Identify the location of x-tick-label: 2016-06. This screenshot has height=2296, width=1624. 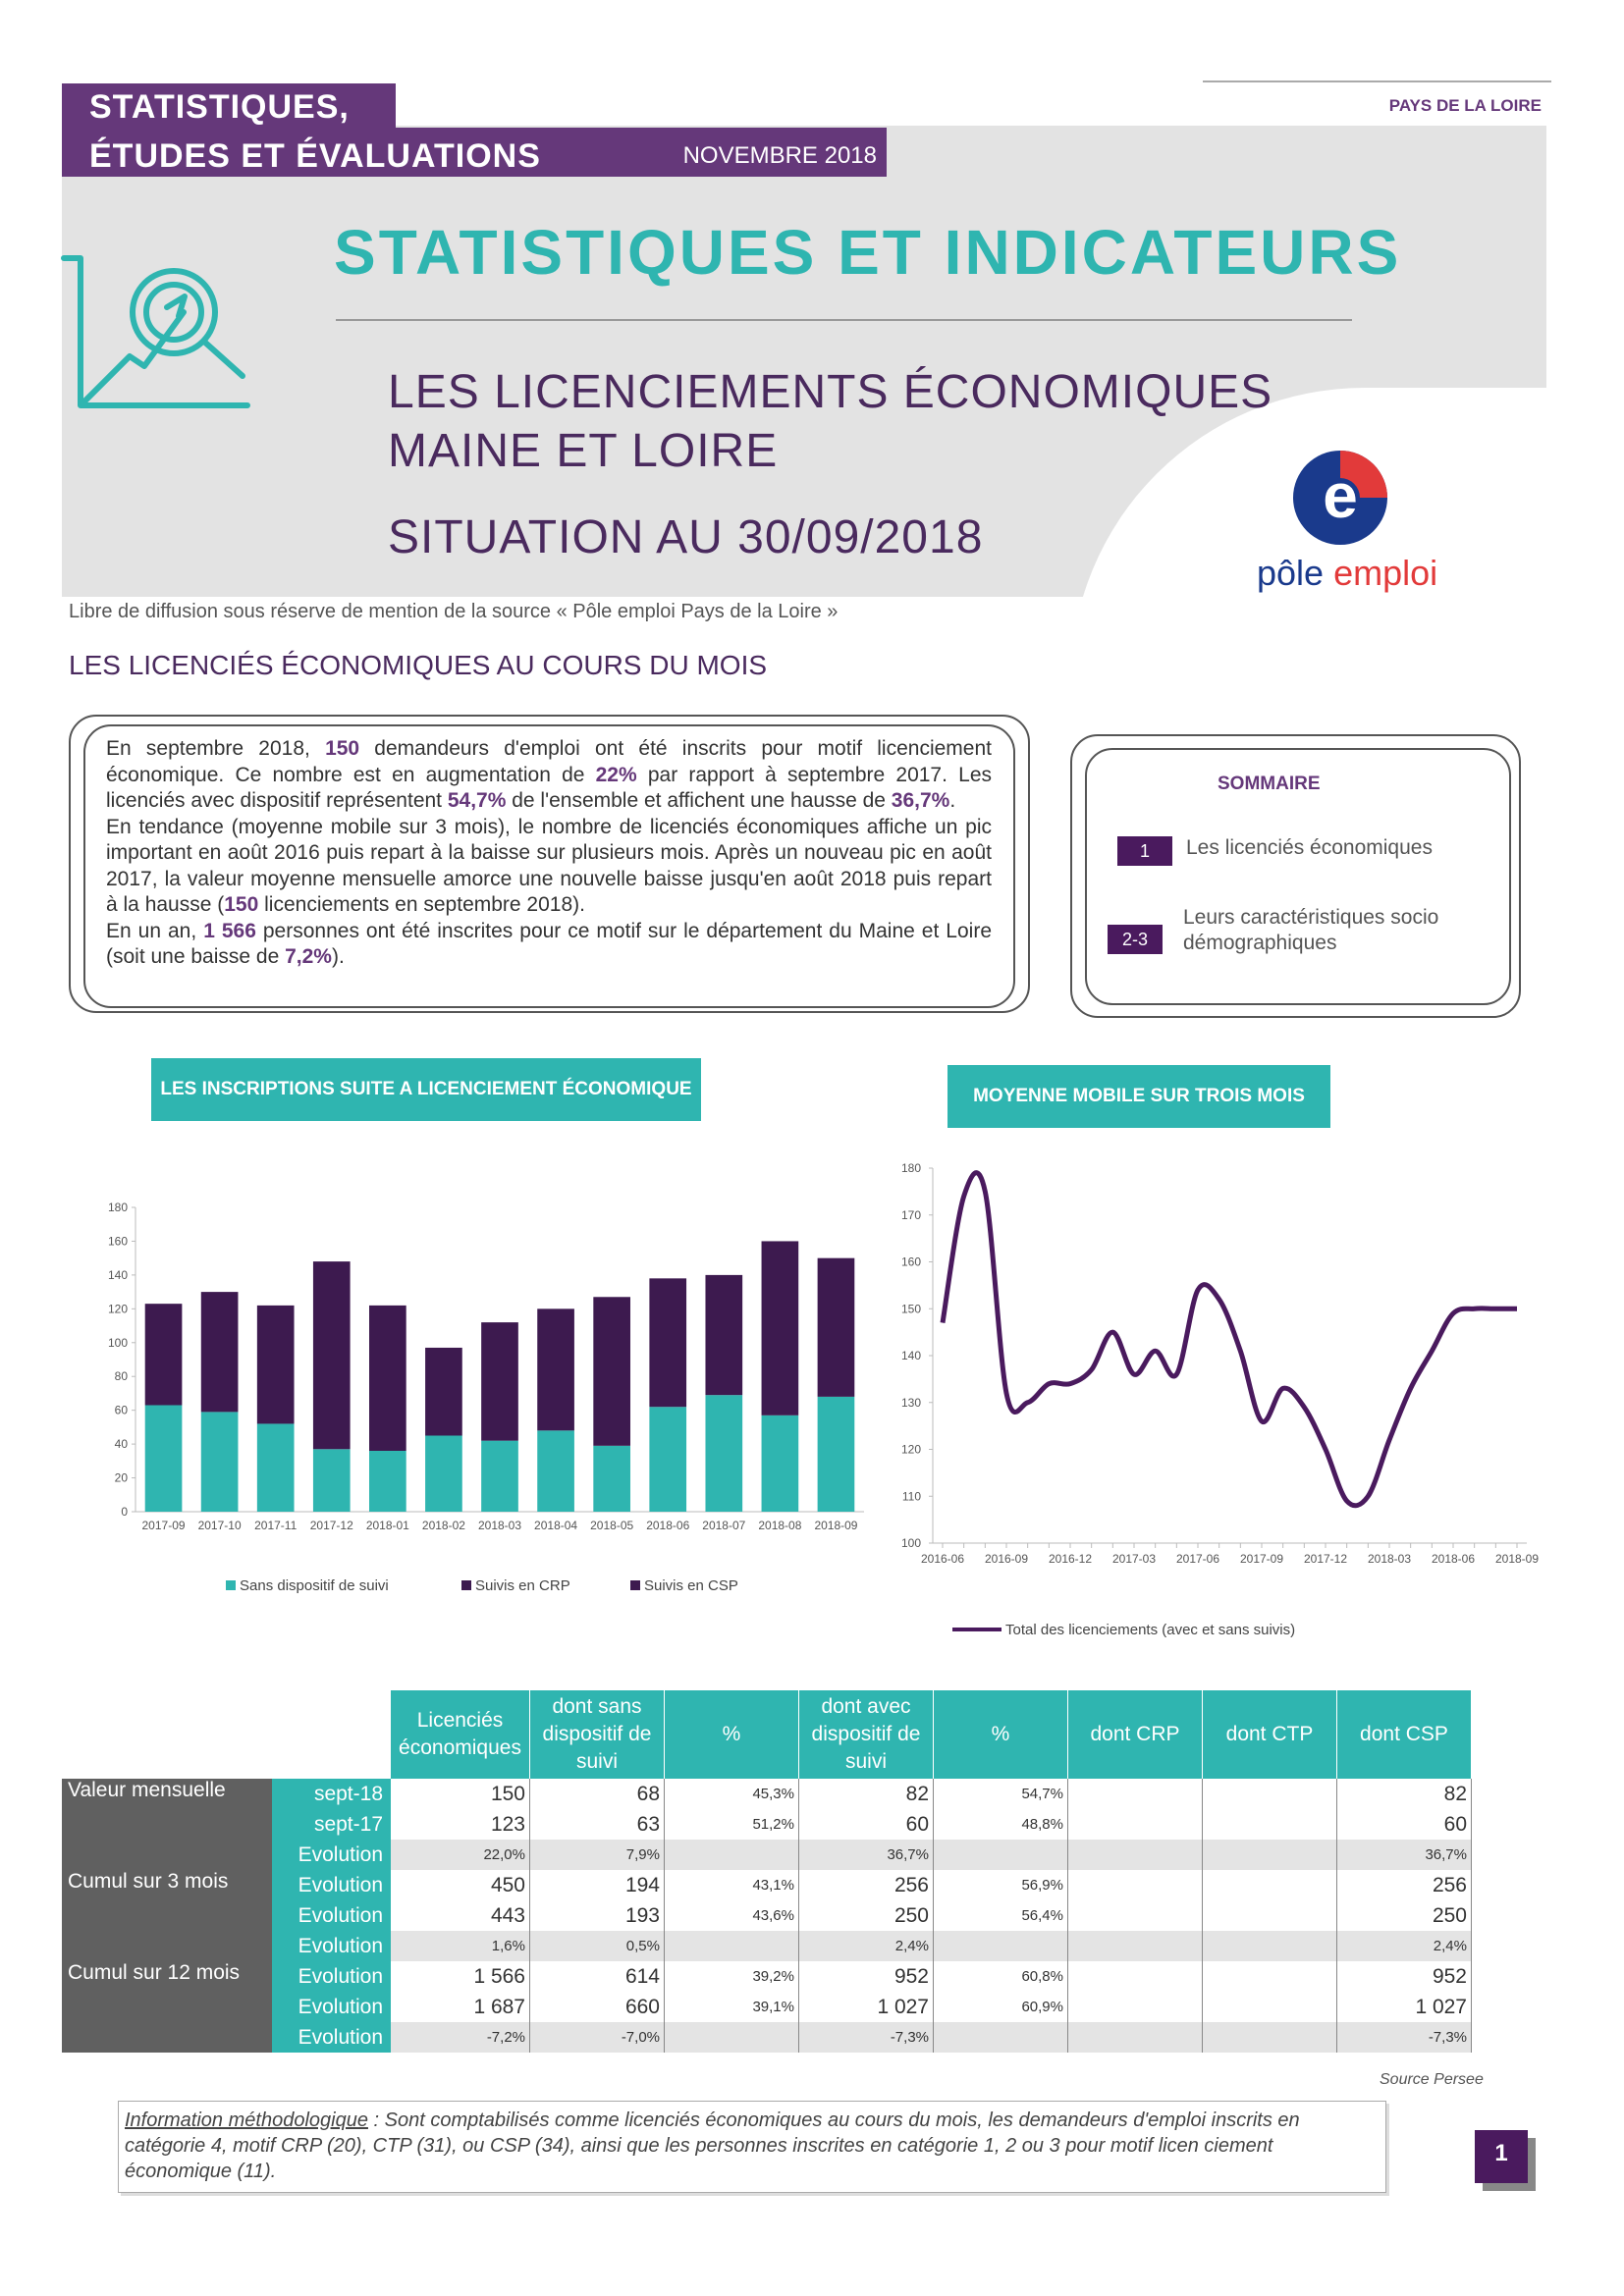
(942, 1559).